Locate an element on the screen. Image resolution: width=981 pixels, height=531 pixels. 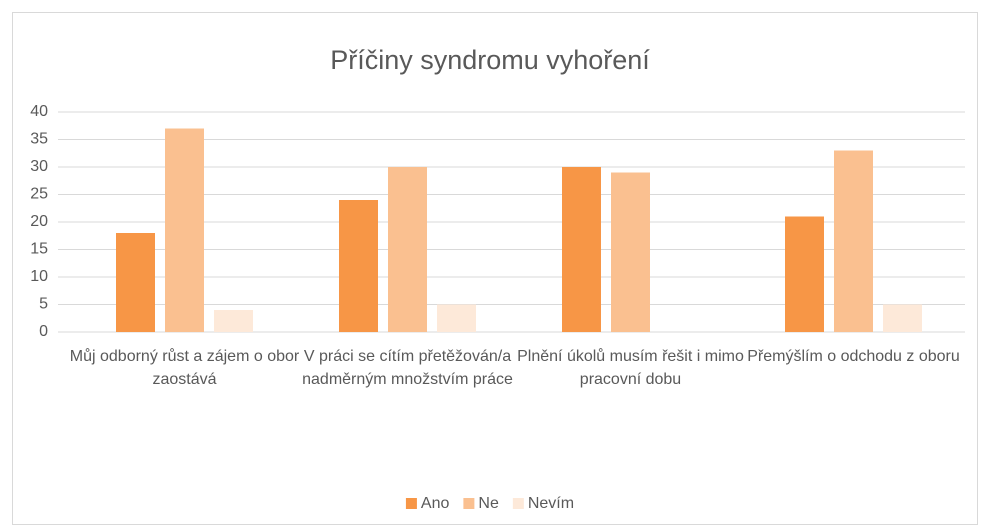
y-tick-label: 0 is located at coordinates (43, 331).